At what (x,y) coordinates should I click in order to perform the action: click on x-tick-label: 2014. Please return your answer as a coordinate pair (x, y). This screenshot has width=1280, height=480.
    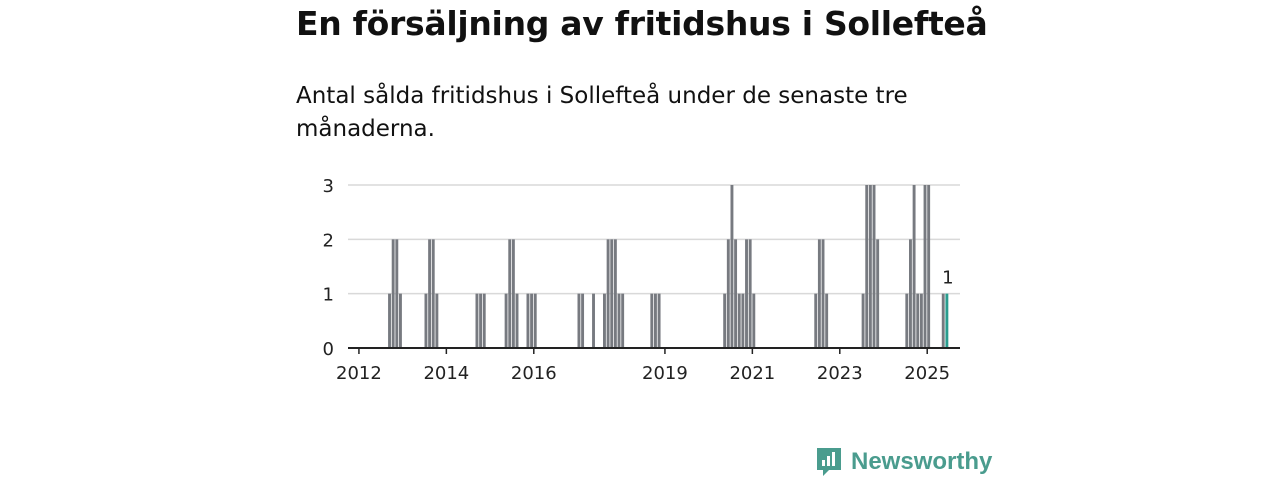
    Looking at the image, I should click on (446, 373).